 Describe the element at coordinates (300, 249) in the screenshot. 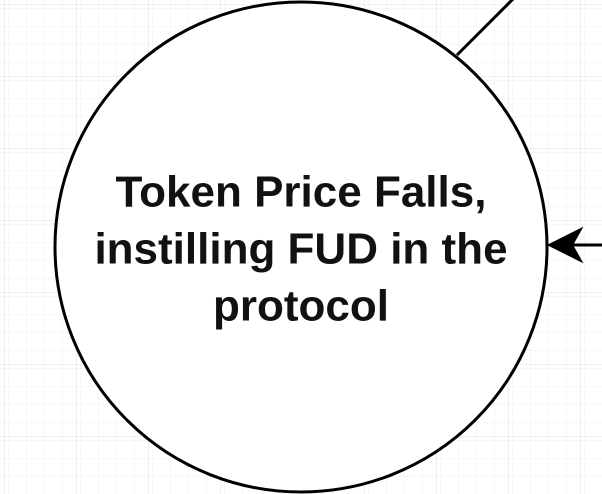

I see `node-label-line: instilling FUD in the` at that location.